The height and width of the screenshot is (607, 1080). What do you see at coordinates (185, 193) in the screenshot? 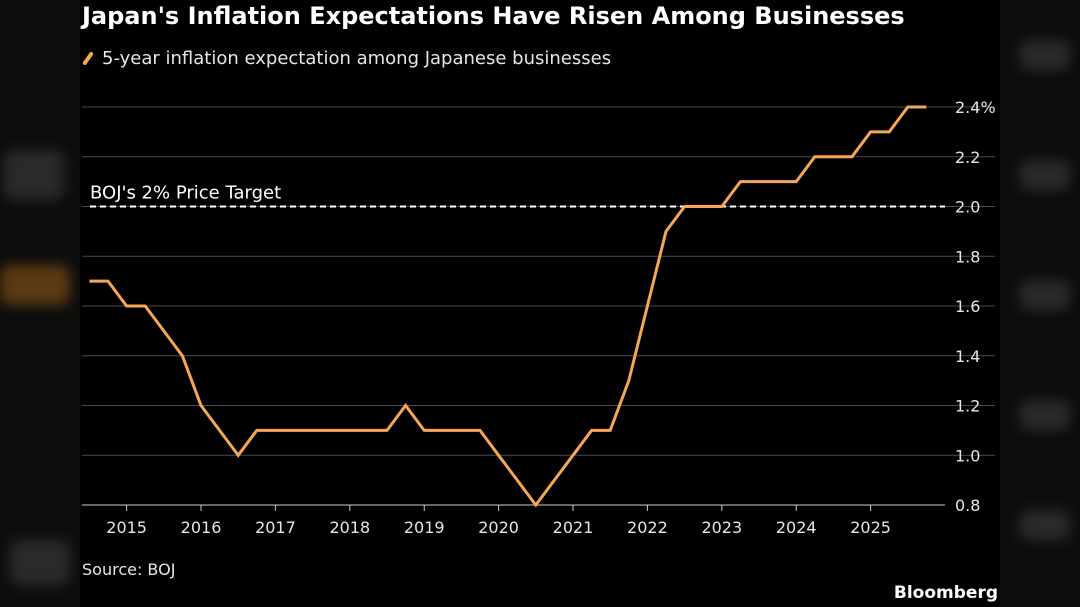
I see `reference-line-label: BOJ's 2% Price Target` at bounding box center [185, 193].